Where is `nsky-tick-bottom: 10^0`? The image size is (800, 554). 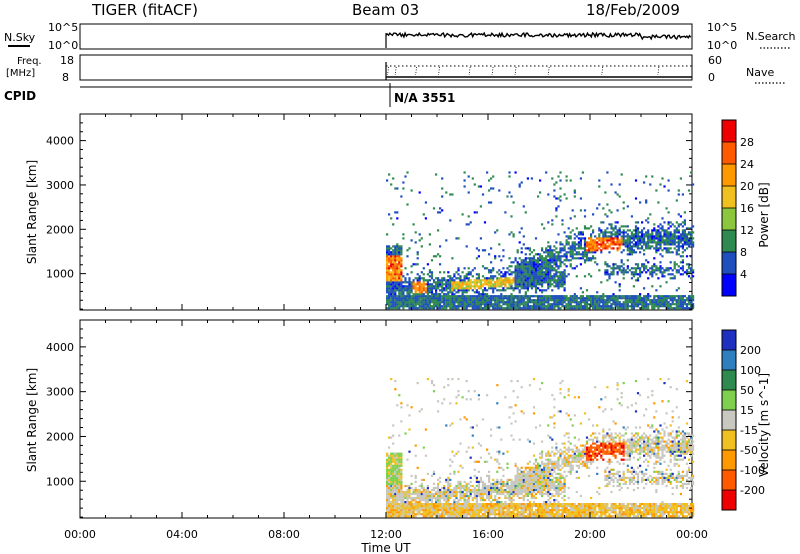 nsky-tick-bottom: 10^0 is located at coordinates (63, 45).